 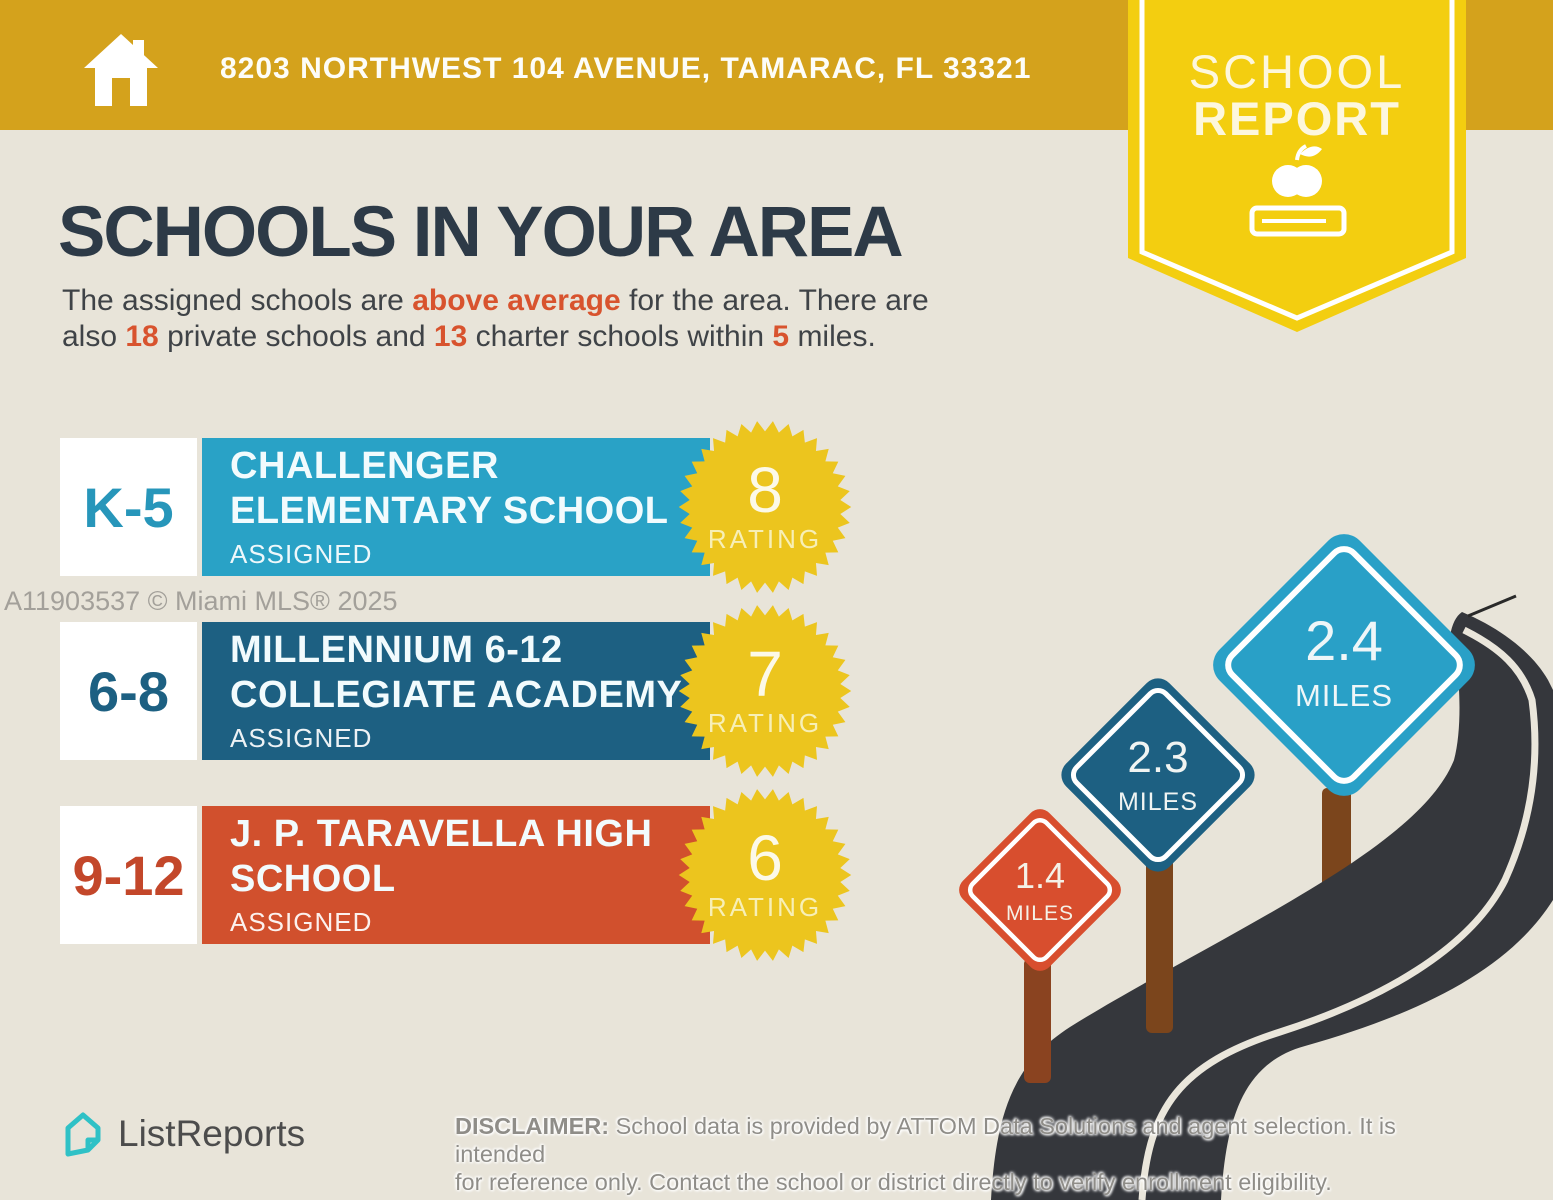 What do you see at coordinates (774, 300) in the screenshot?
I see `intro-segment: for the area. There are` at bounding box center [774, 300].